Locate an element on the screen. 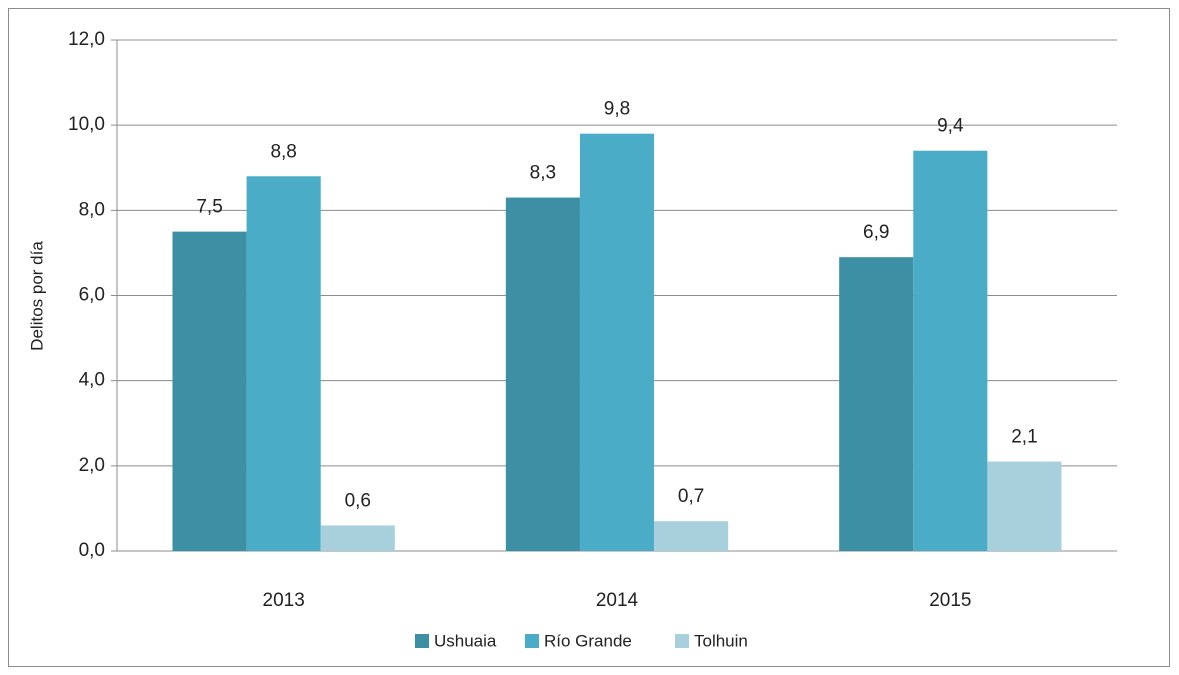 This screenshot has height=675, width=1179. y-tick-label: 12,0 is located at coordinates (86, 39).